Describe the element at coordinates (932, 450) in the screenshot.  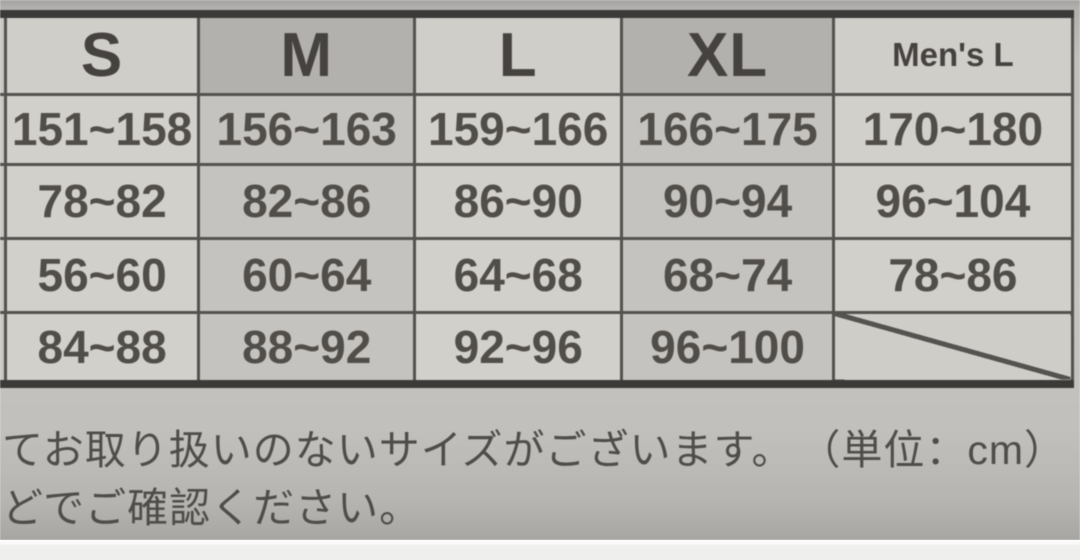
I see `unit-label: （単位：cm）` at that location.